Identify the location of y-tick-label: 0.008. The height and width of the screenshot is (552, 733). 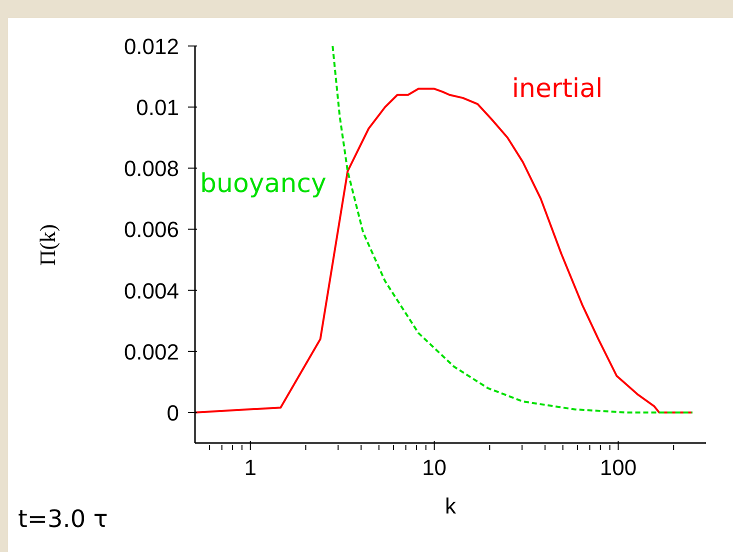
(151, 169).